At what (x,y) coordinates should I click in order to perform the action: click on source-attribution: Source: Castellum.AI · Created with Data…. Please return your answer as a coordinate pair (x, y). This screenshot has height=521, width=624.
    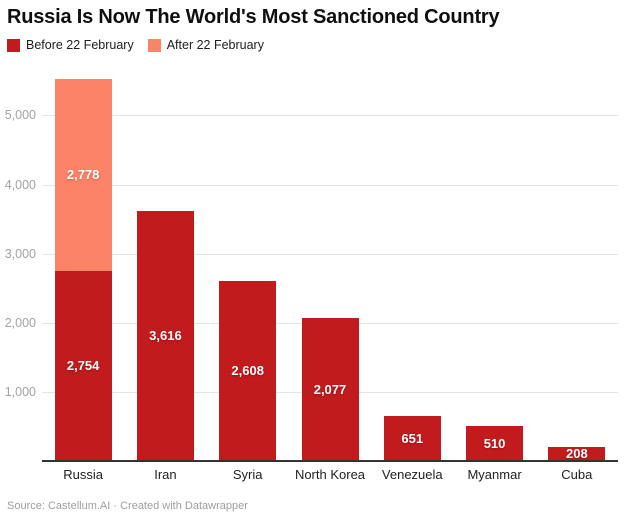
    Looking at the image, I should click on (127, 506).